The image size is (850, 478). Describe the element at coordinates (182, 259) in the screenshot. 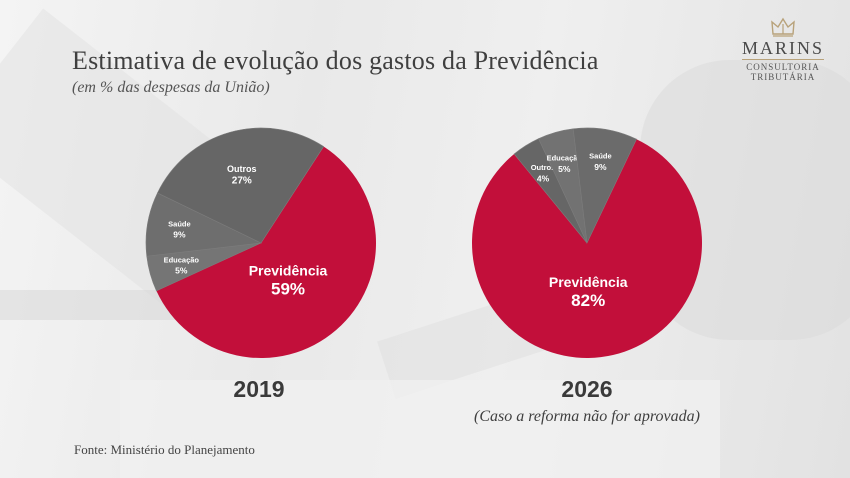

I see `slice-label-2019-educação: Educação` at that location.